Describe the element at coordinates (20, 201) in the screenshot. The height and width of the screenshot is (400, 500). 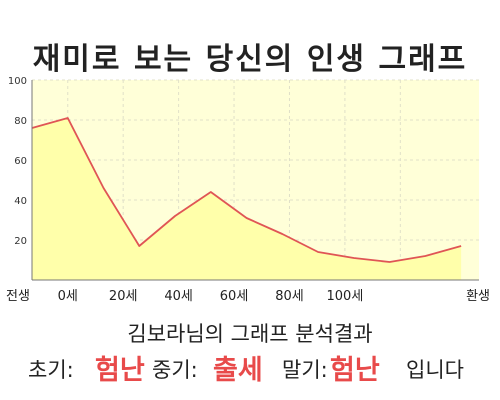
I see `y-tick-label: 40` at that location.